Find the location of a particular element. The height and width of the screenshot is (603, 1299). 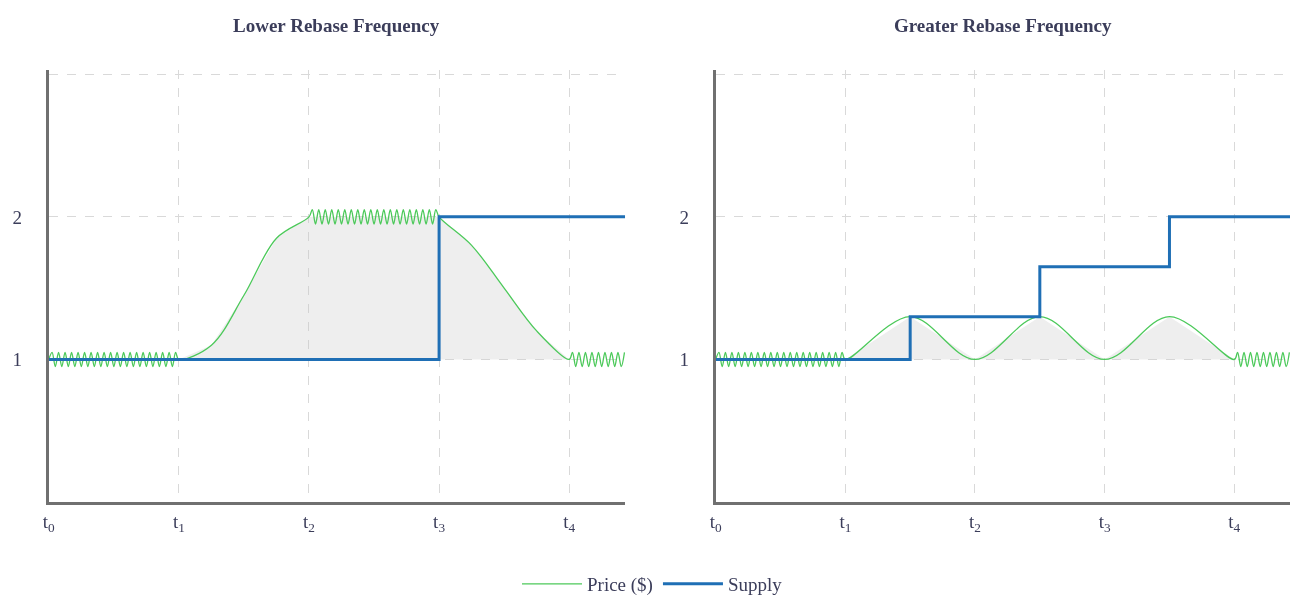

line-series is located at coordinates (1003, 342).